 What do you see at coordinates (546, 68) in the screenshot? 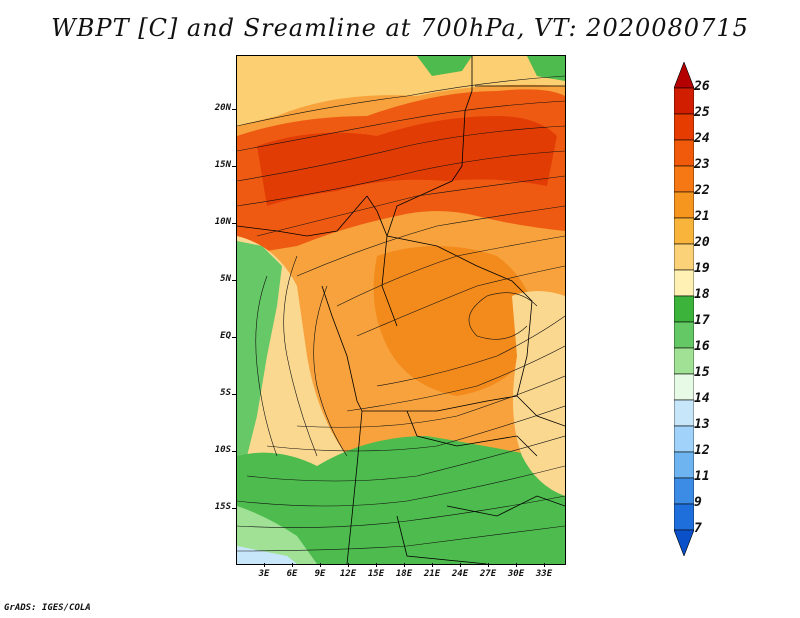
I see `field-green-northeast` at bounding box center [546, 68].